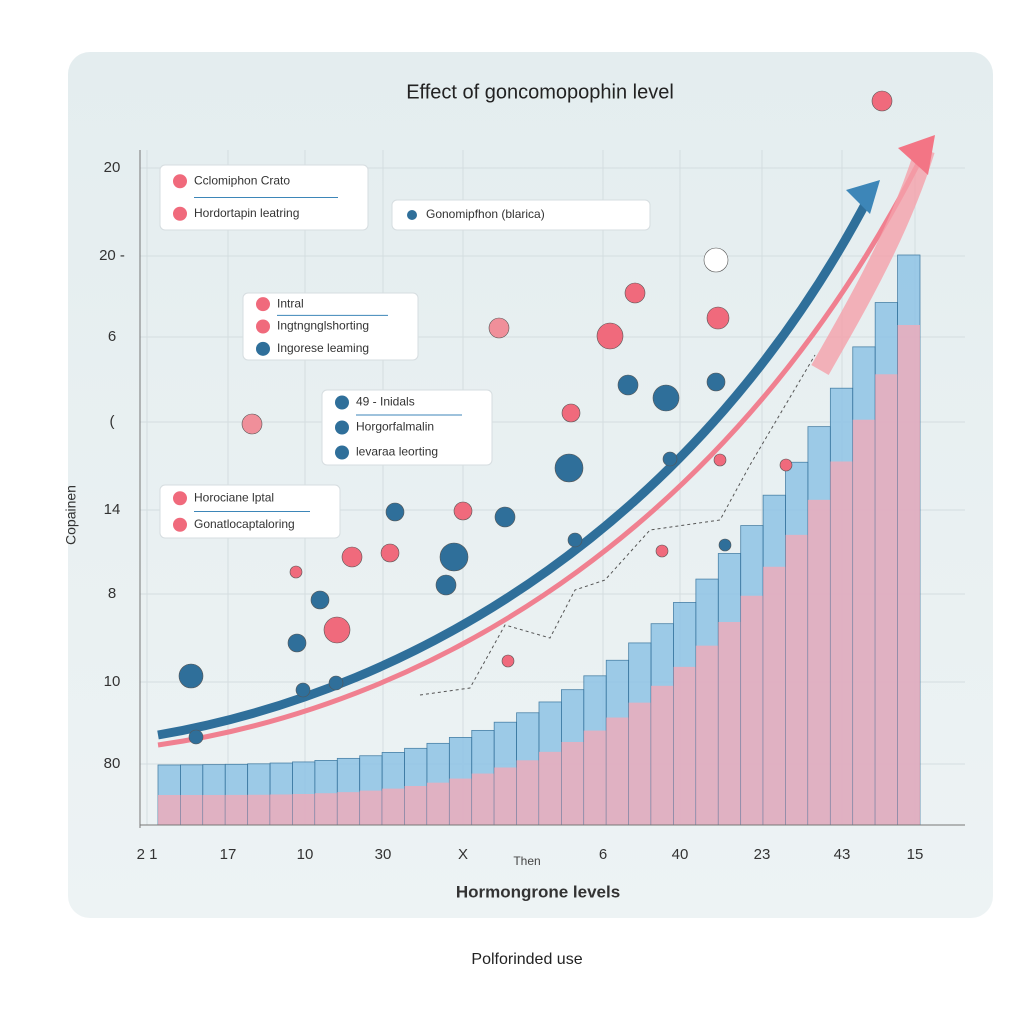  I want to click on y-tick-label: 20 -, so click(112, 255).